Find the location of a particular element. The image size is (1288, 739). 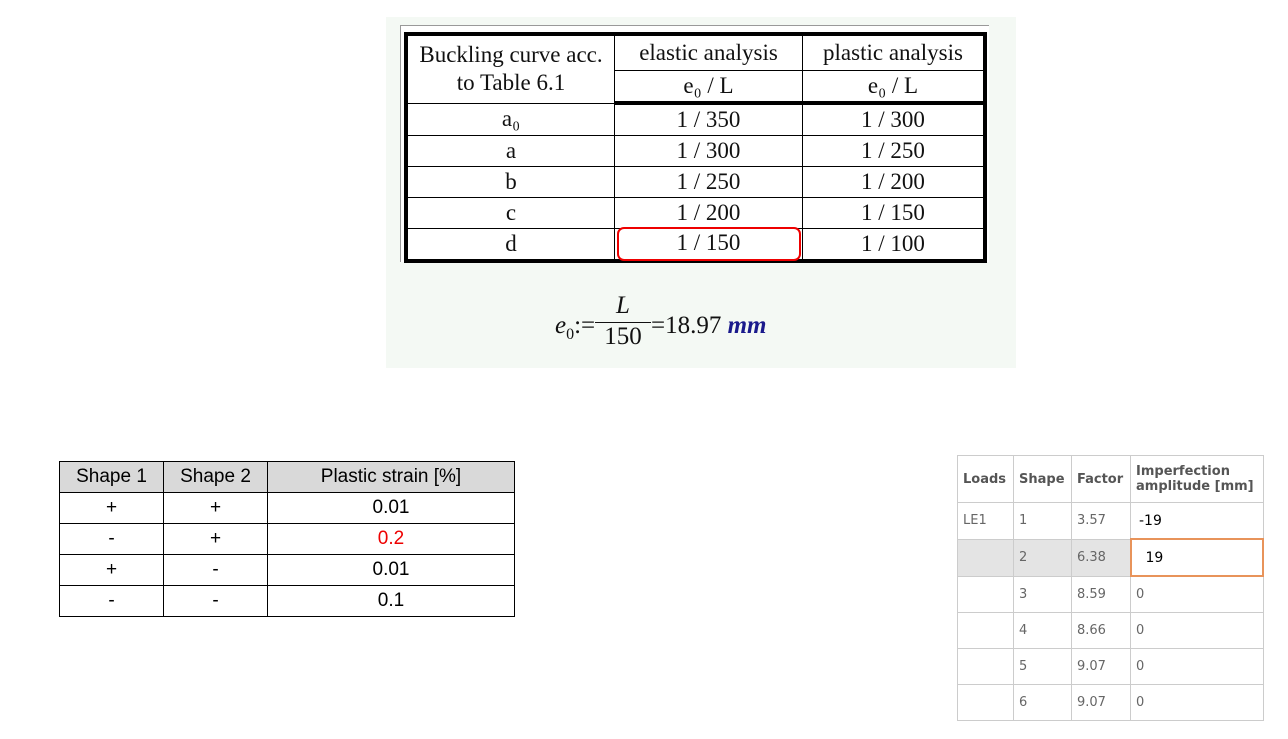

plastic-cell: 1 / 300 is located at coordinates (894, 119).